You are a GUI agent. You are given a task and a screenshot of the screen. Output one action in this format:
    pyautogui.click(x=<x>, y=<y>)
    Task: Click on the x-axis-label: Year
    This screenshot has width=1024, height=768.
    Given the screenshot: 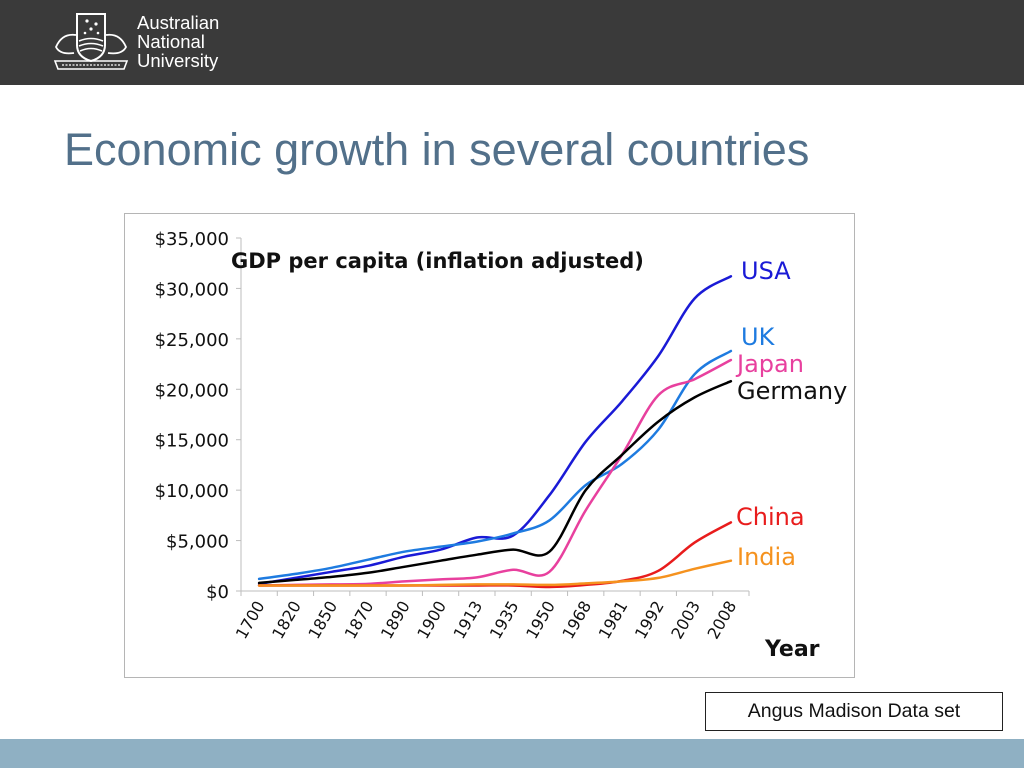 What is the action you would take?
    pyautogui.click(x=792, y=649)
    